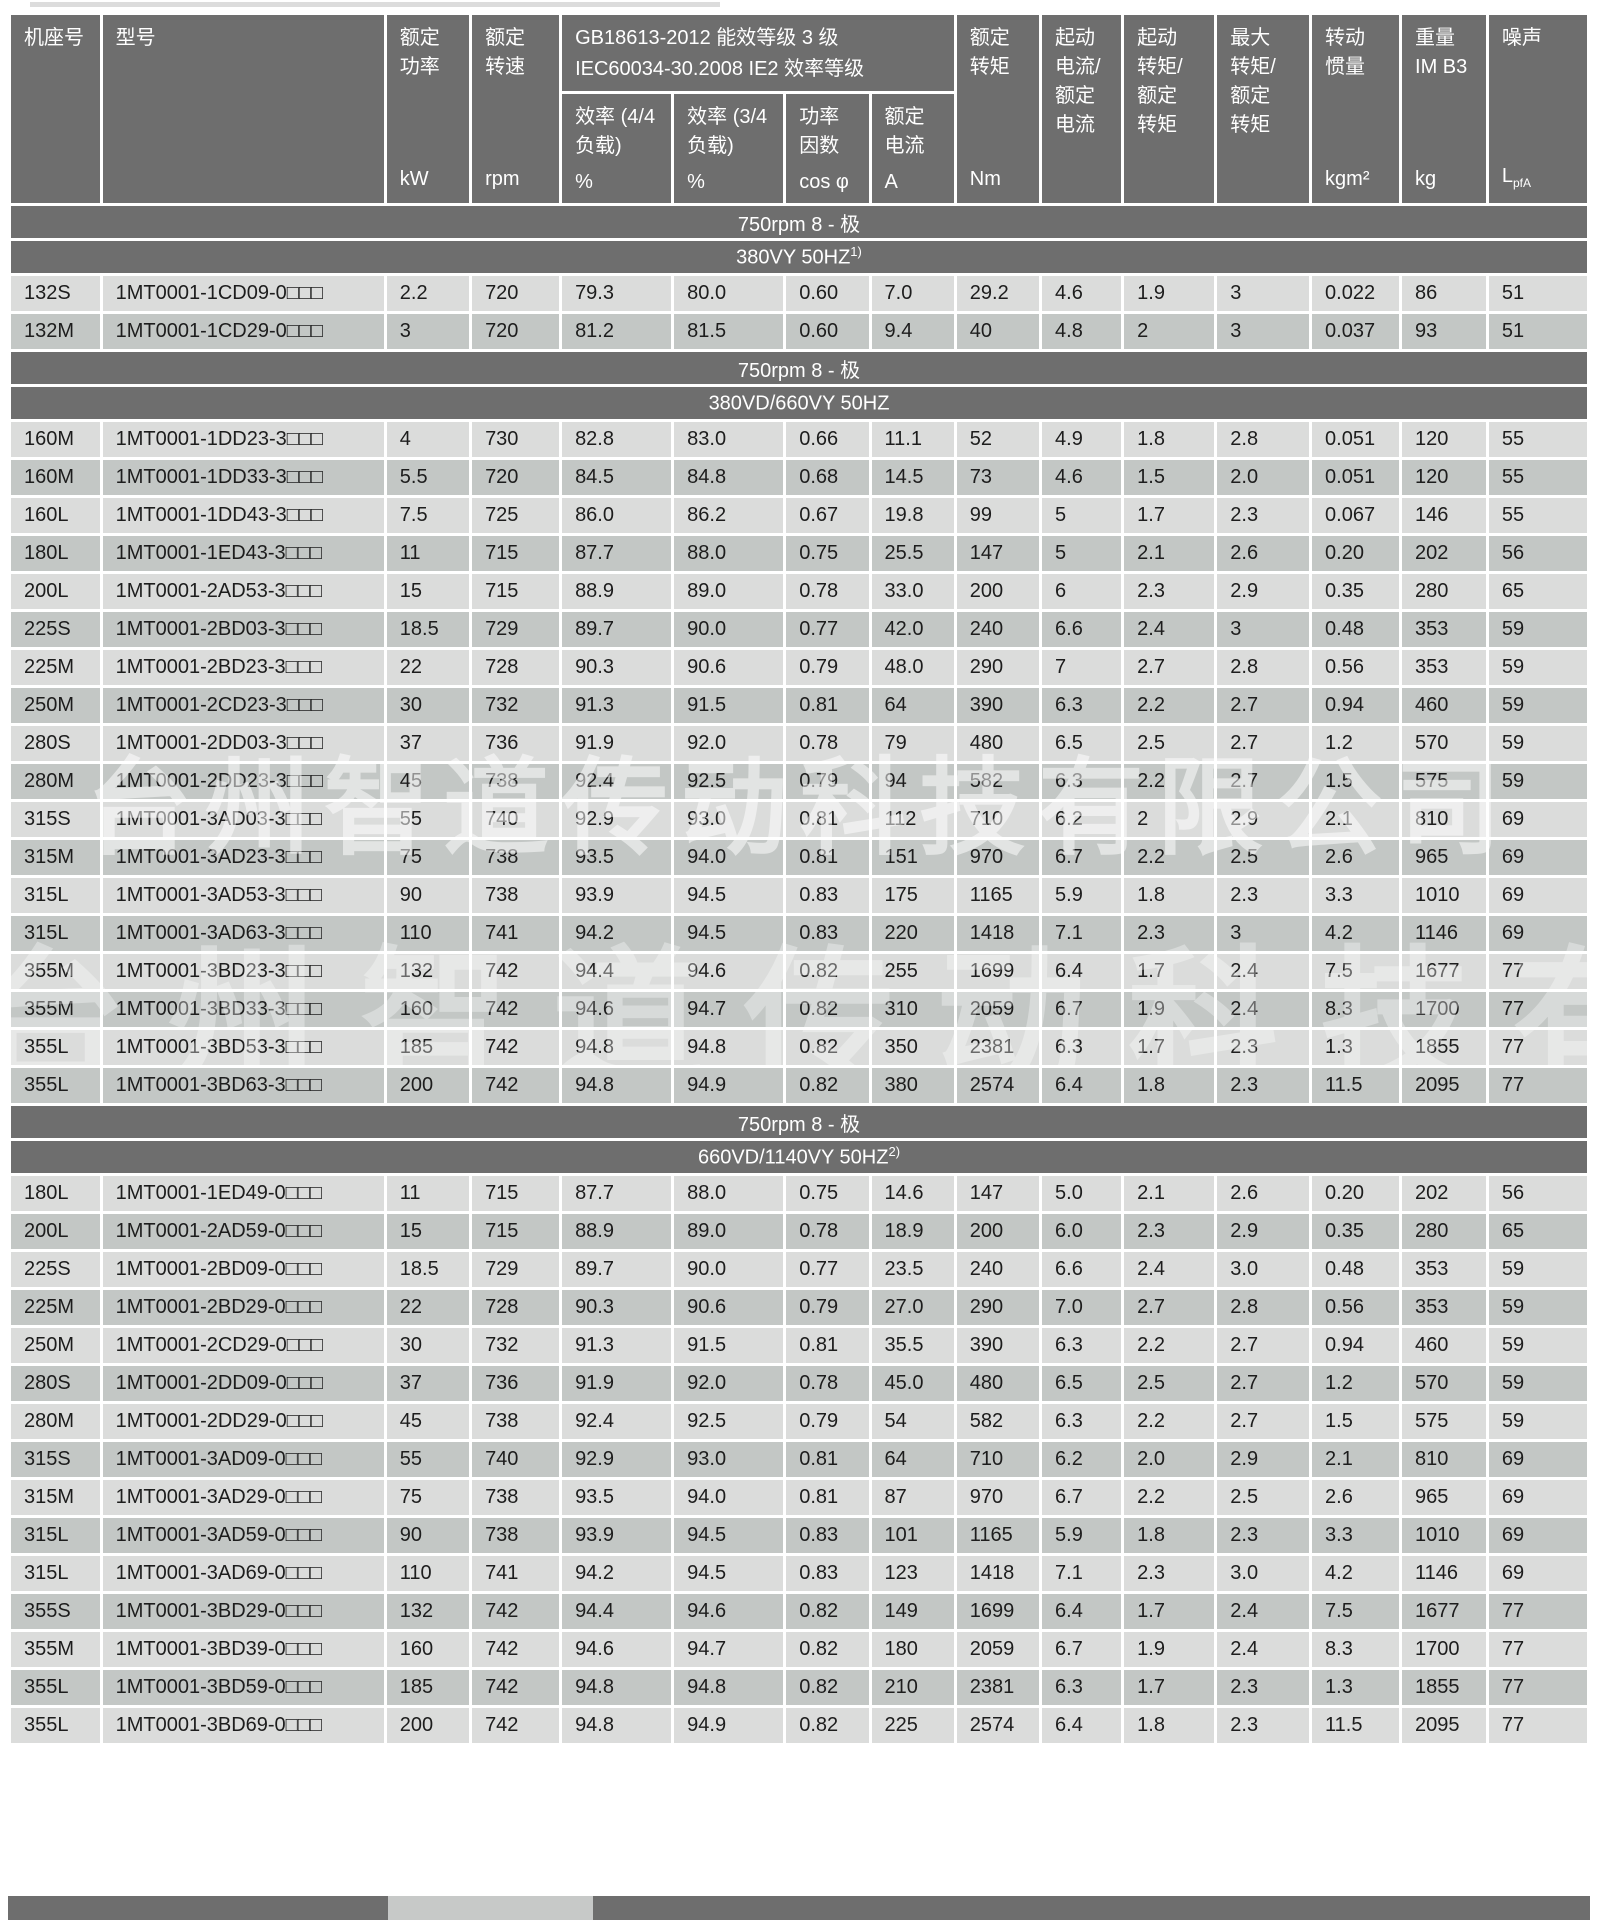 Image resolution: width=1597 pixels, height=1920 pixels. I want to click on value-cell: 55, so click(428, 819).